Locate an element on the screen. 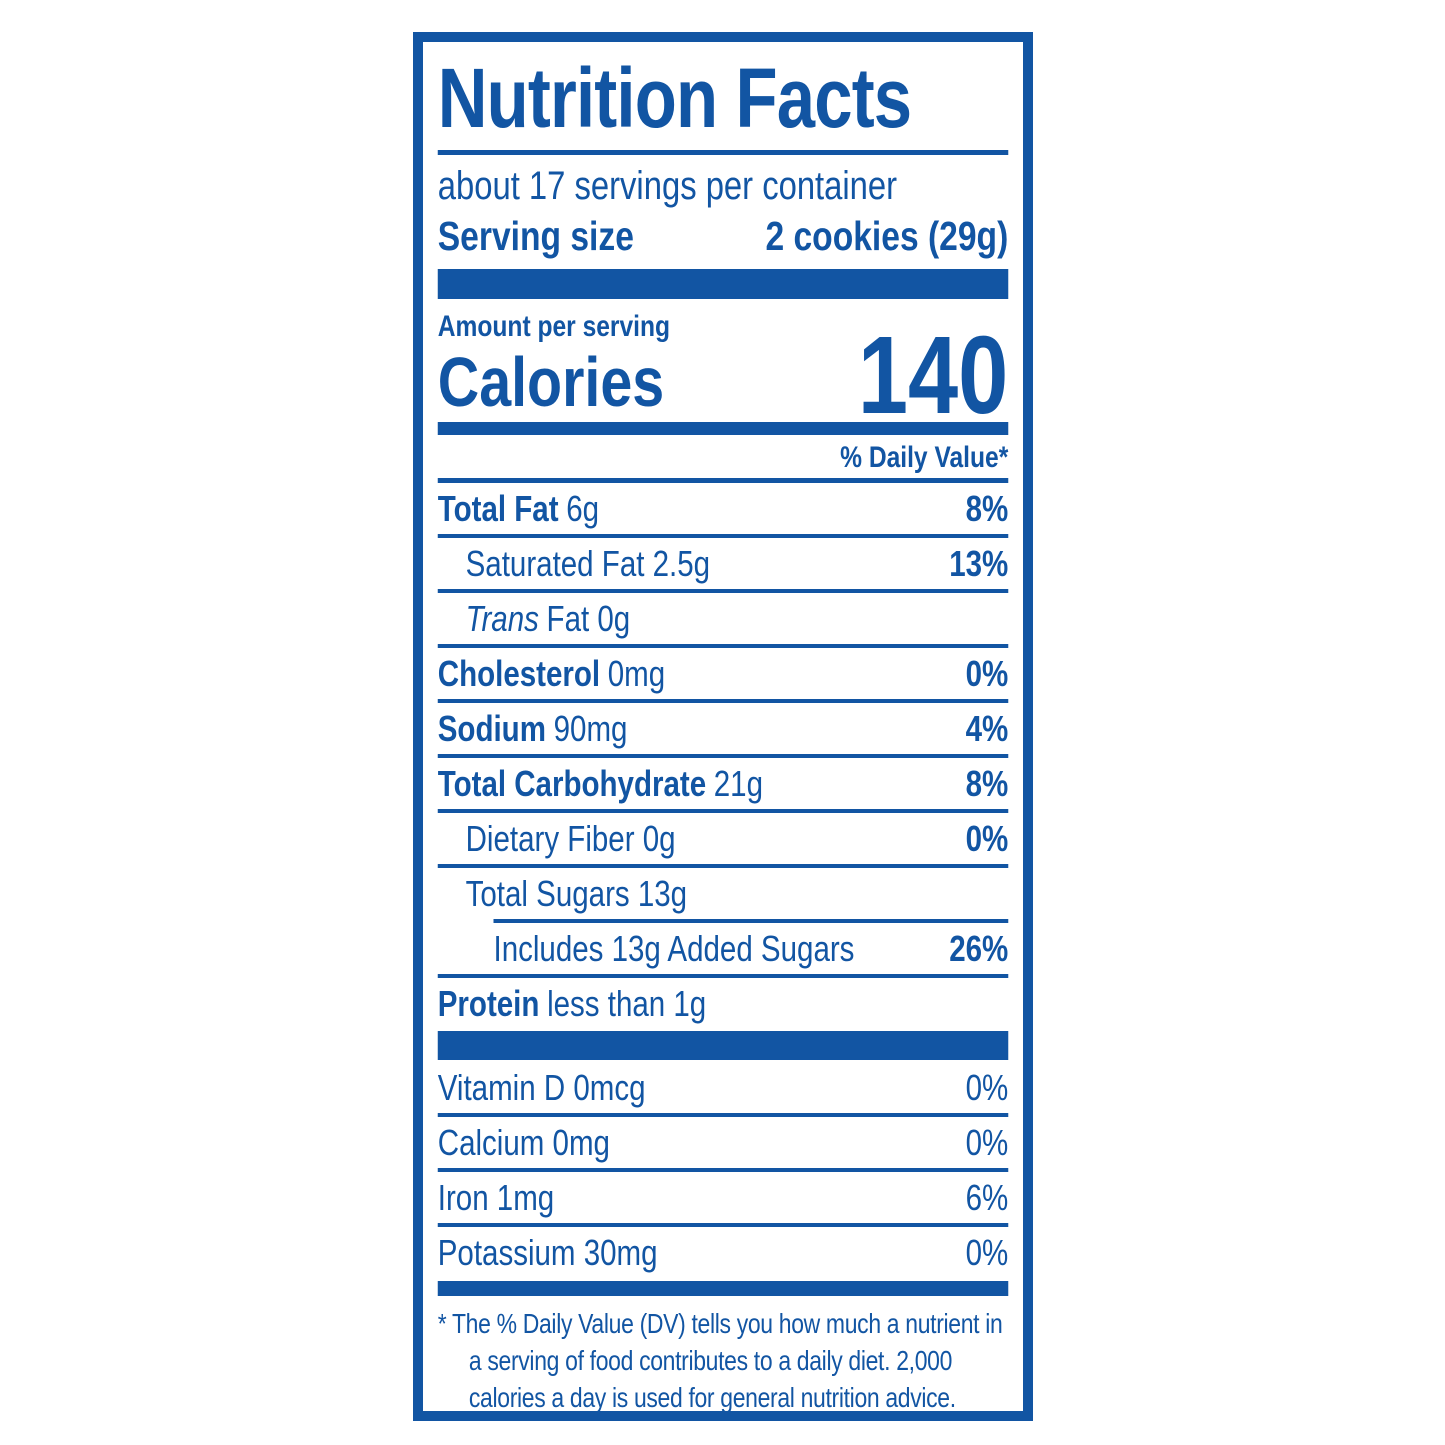 This screenshot has width=1445, height=1445. nutrient-row-total-carbohydrate: Total Carbohydrate 21g 8% is located at coordinates (723, 783).